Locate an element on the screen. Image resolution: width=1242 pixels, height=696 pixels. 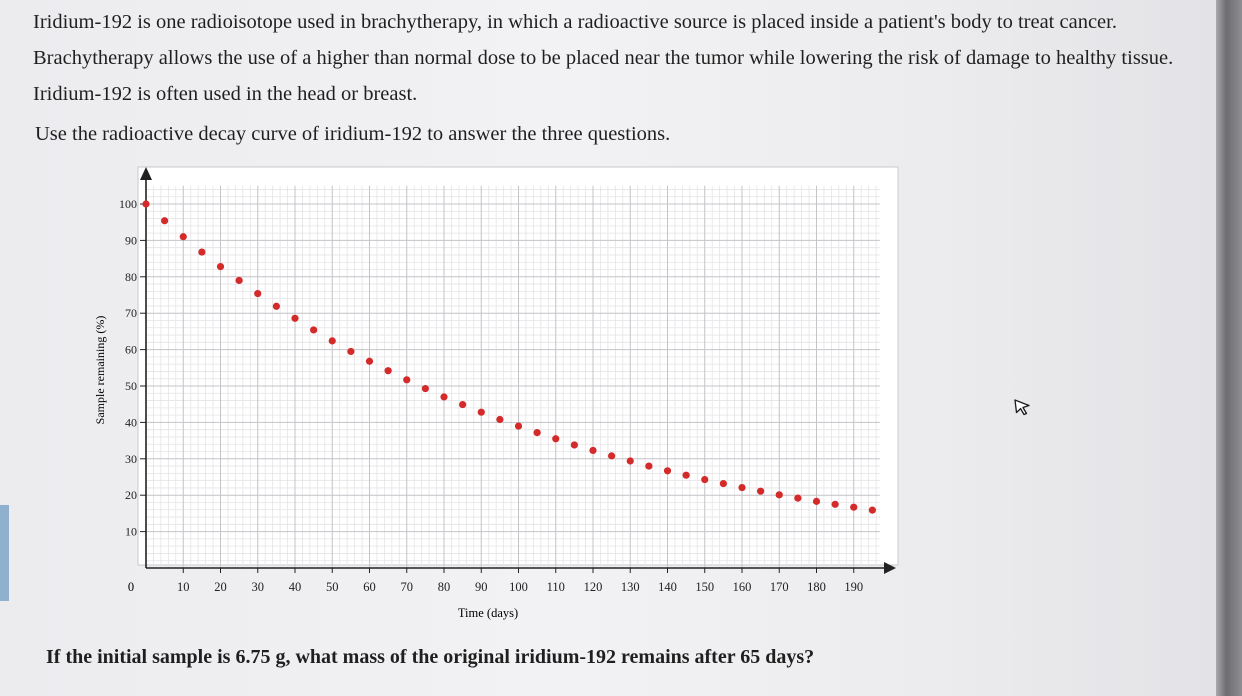
y-tick-label: 50 is located at coordinates (131, 386).